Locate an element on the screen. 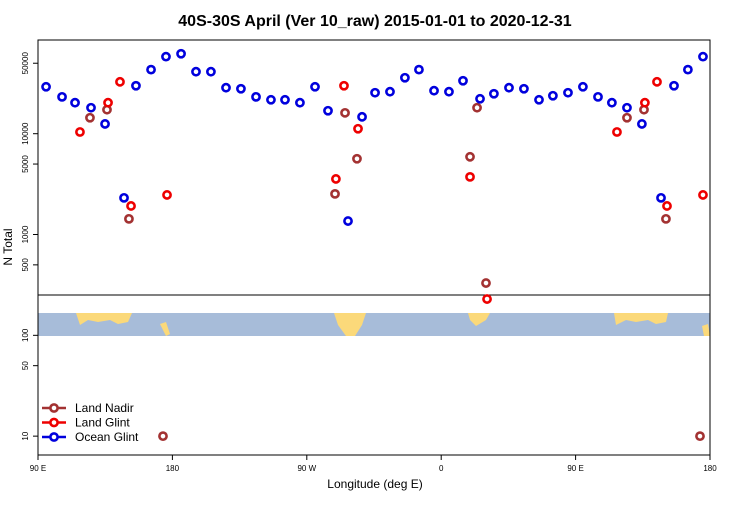 This screenshot has height=505, width=750. y-tick-label: 1000 is located at coordinates (25, 234).